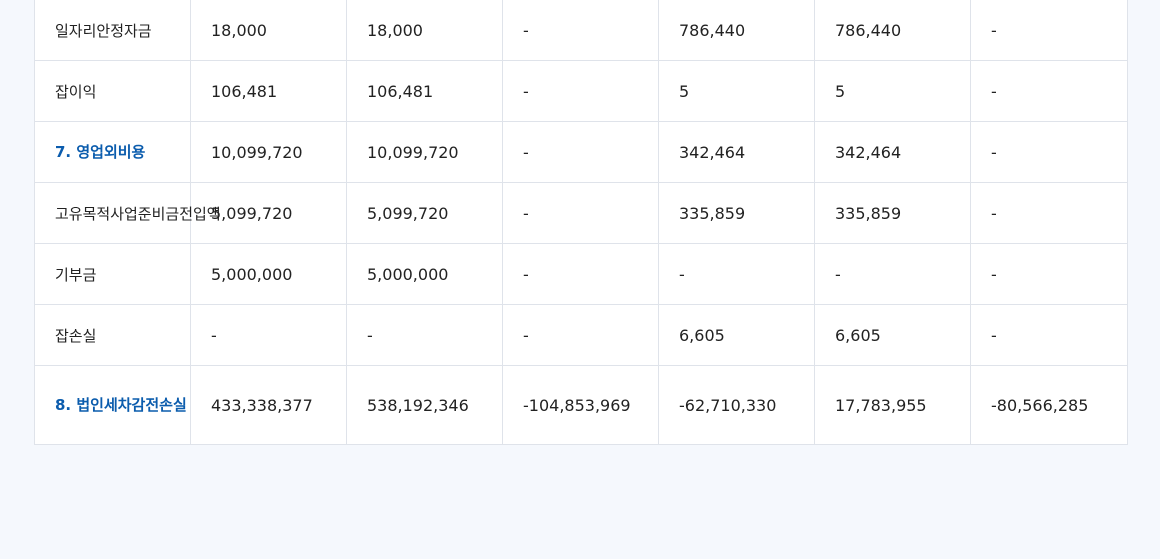  I want to click on table-cell: 17,783,955, so click(892, 405).